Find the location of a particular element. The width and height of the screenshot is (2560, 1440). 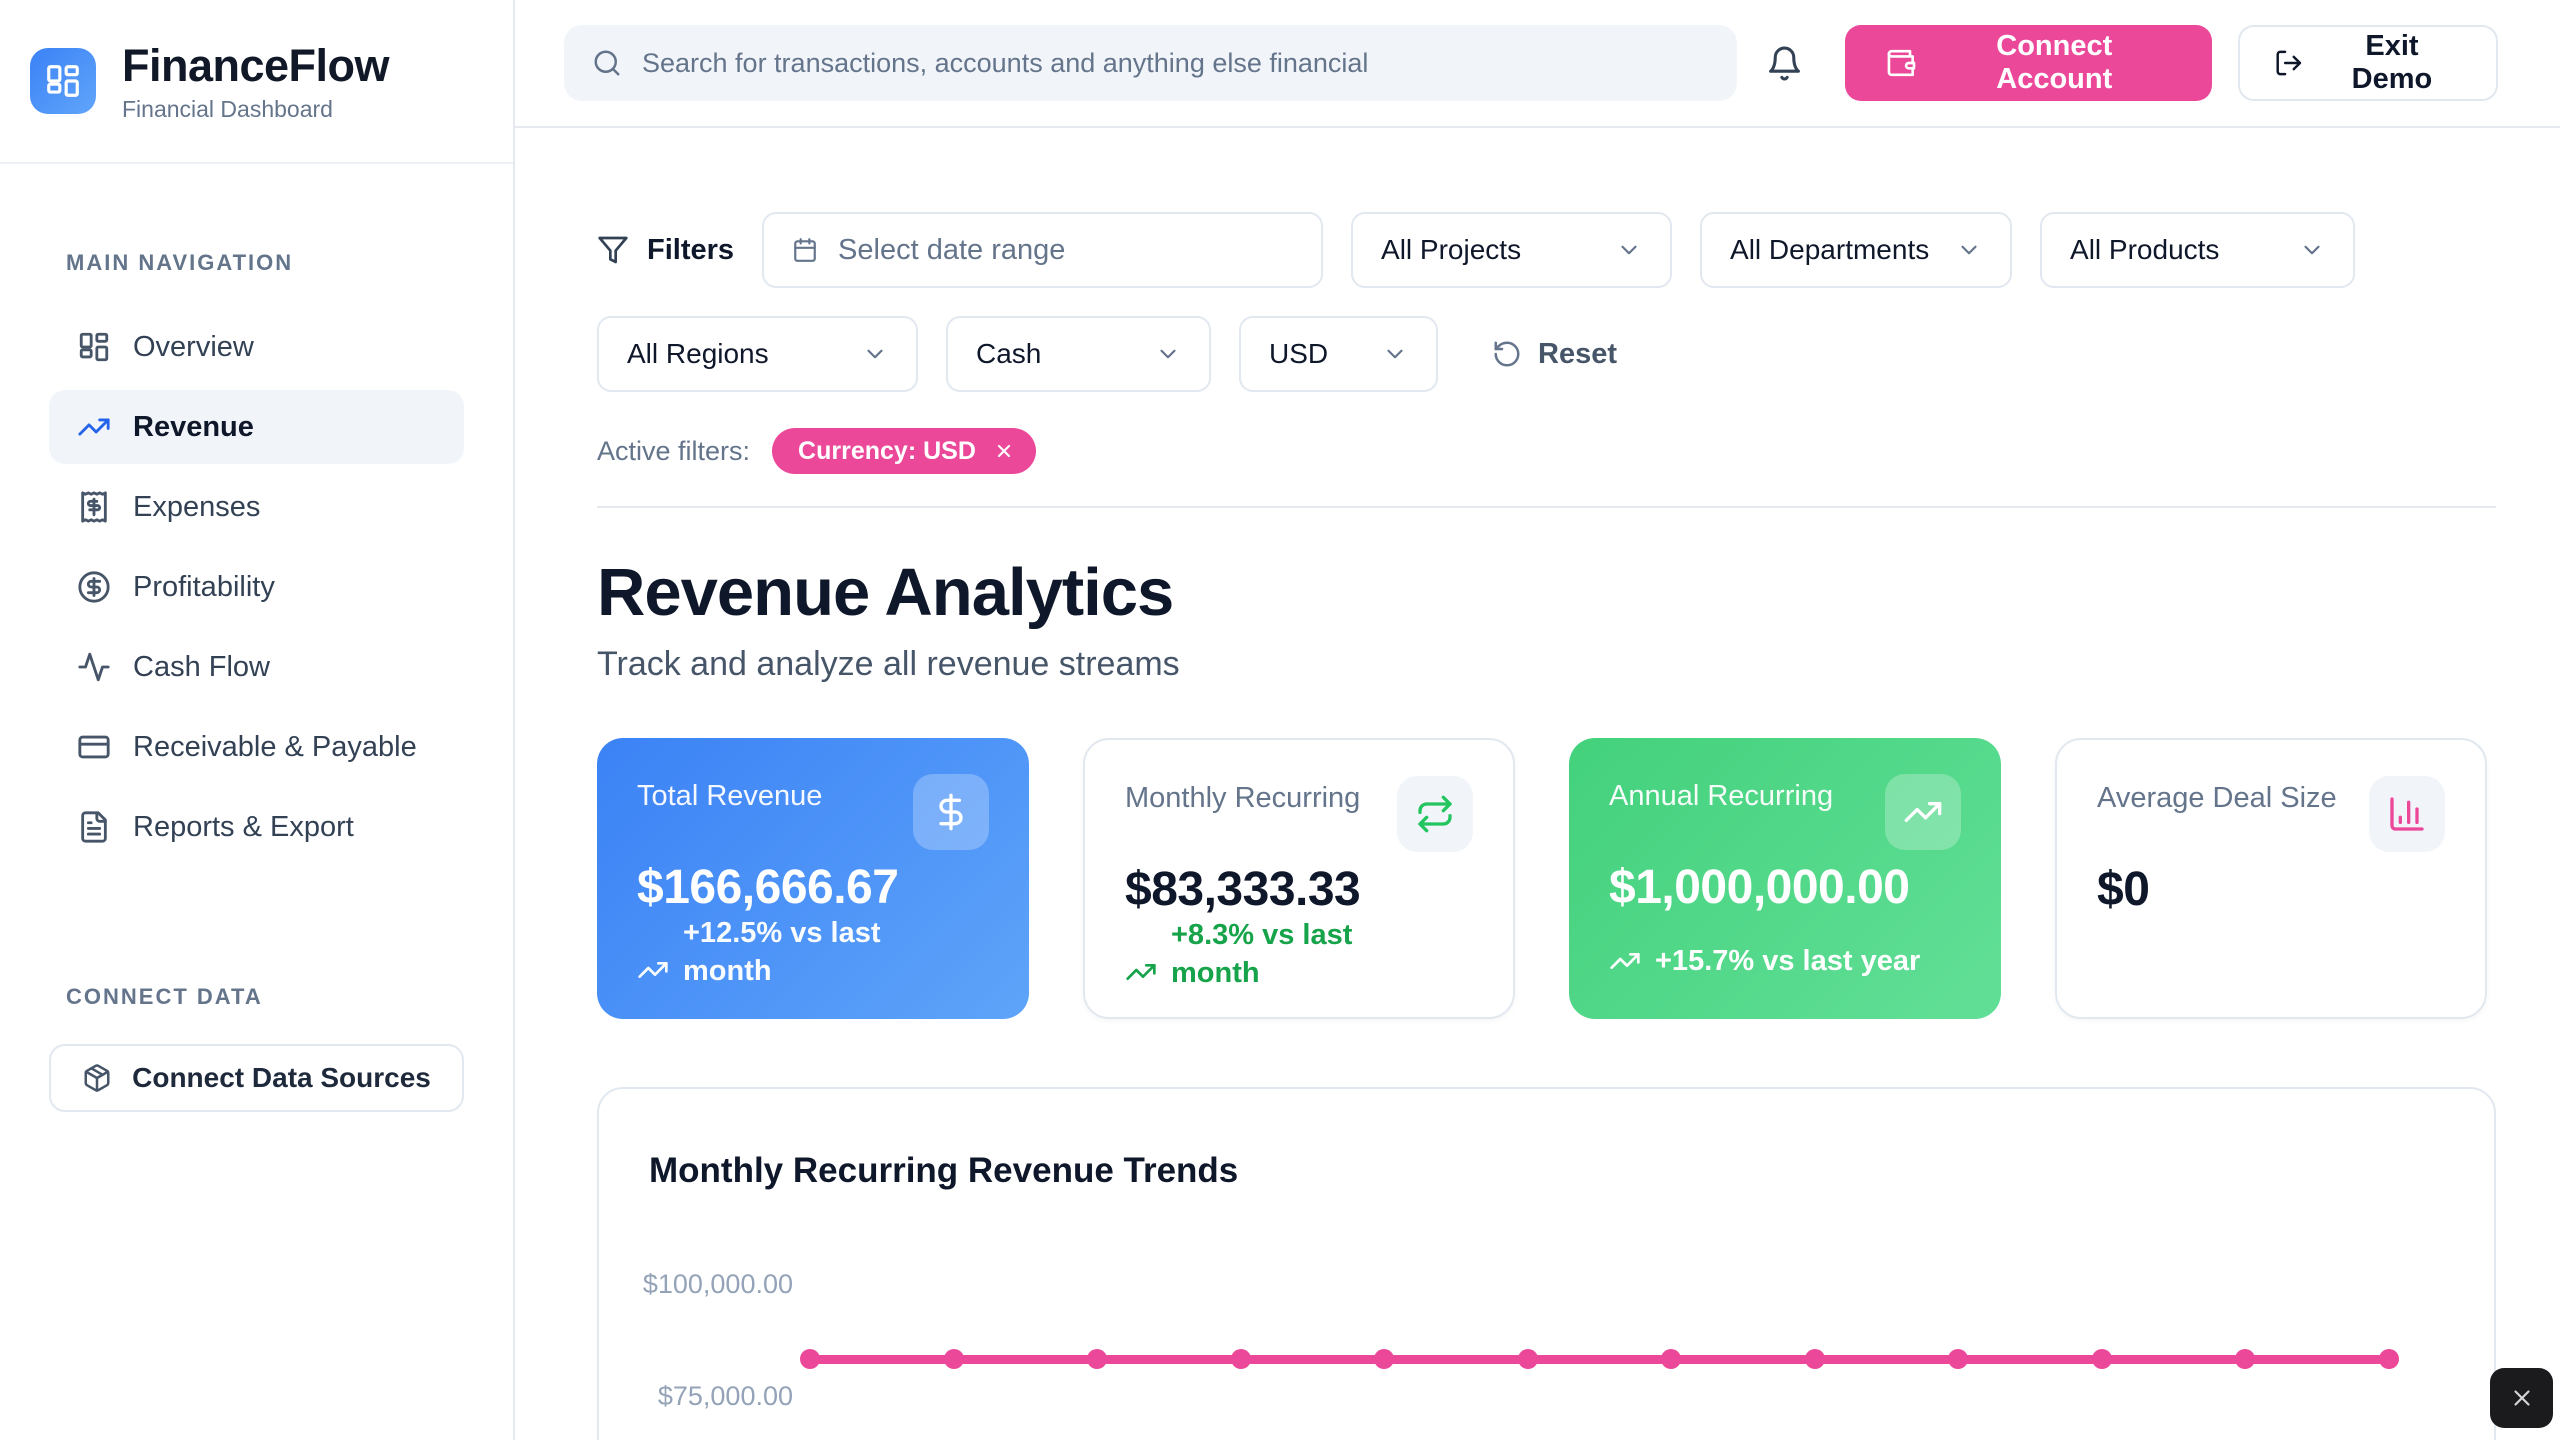

active-filters-label: Active filters: is located at coordinates (674, 450).